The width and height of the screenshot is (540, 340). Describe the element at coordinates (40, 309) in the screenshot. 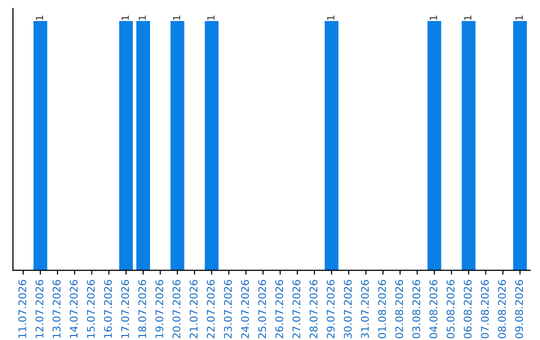

I see `x-tick-label: 12.07.2026` at that location.